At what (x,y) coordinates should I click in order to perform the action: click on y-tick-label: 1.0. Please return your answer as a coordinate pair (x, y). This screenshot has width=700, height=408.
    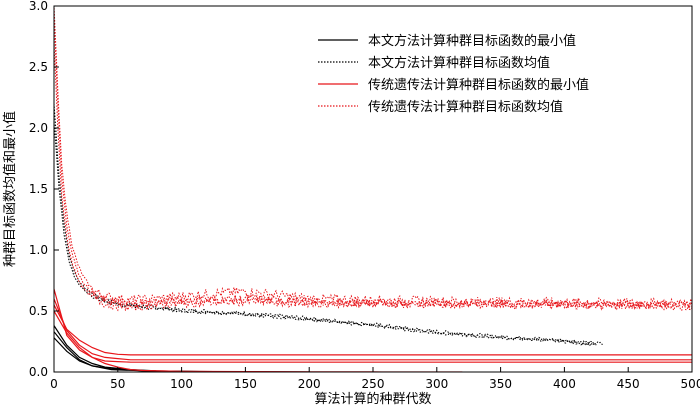
    Looking at the image, I should click on (38, 250).